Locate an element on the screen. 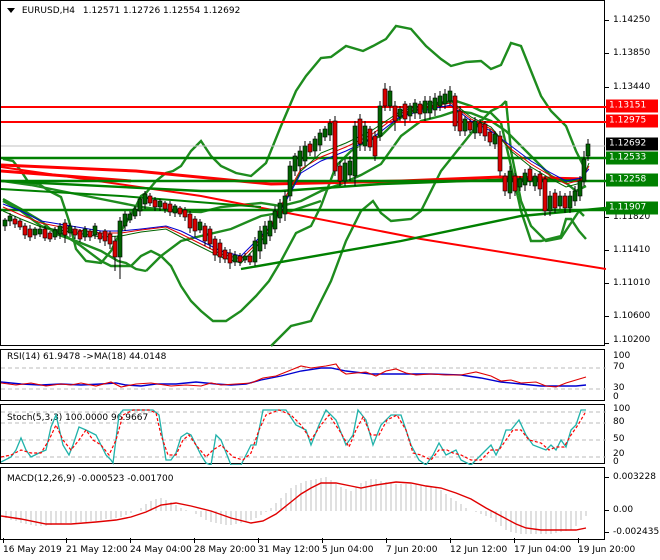 Image resolution: width=660 pixels, height=560 pixels. stoch-axis: 100 80 50 20 0 is located at coordinates (632, 435).